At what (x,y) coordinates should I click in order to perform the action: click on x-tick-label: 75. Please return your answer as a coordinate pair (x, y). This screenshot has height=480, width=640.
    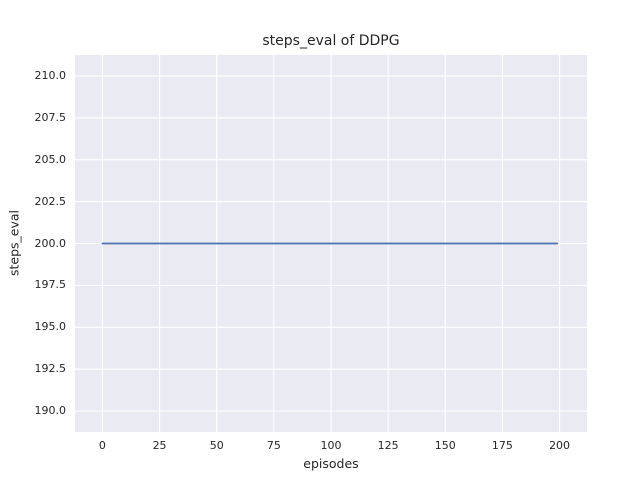
    Looking at the image, I should click on (273, 445).